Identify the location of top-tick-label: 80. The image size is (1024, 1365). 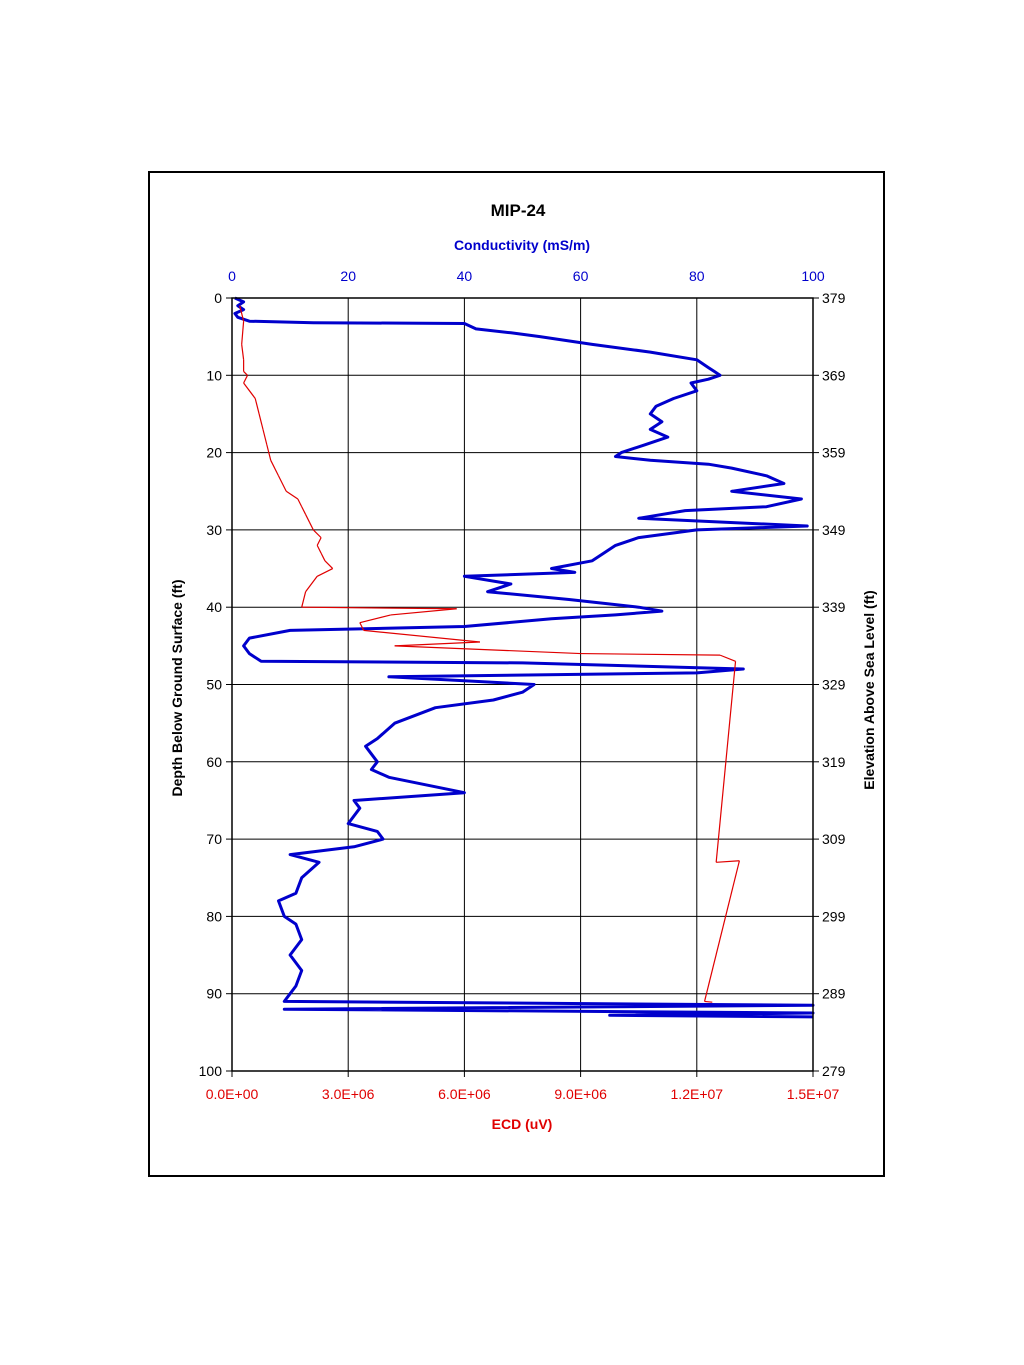
(697, 276).